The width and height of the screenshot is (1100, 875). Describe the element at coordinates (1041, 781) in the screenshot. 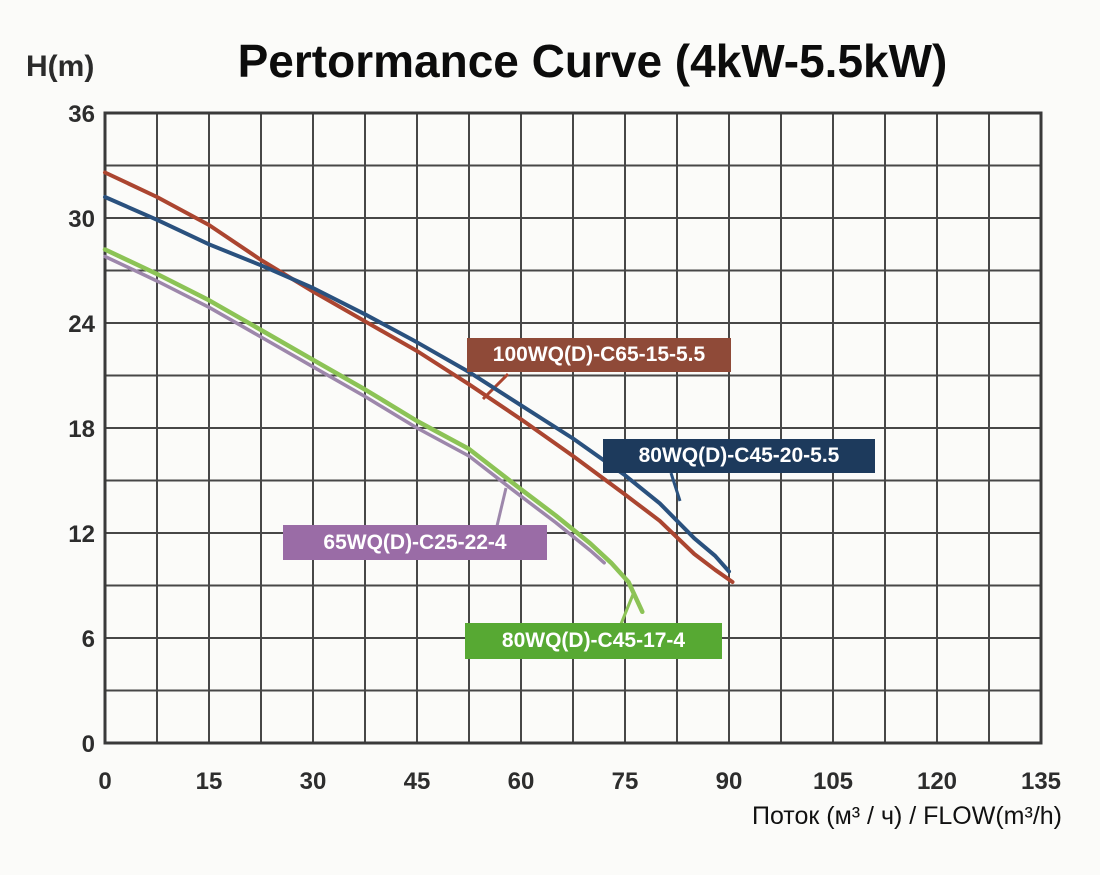

I see `x-tick-label: 135` at that location.